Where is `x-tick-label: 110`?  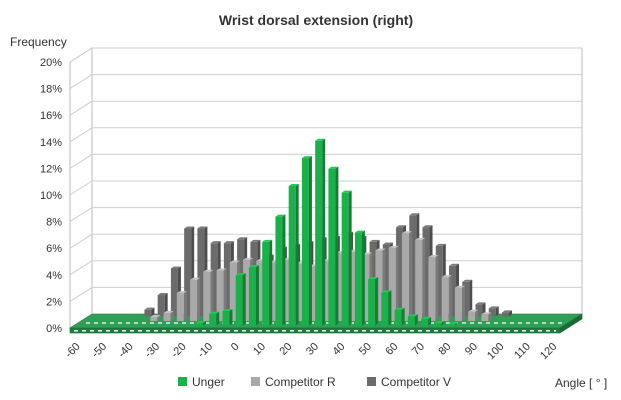
x-tick-label: 110 is located at coordinates (522, 351).